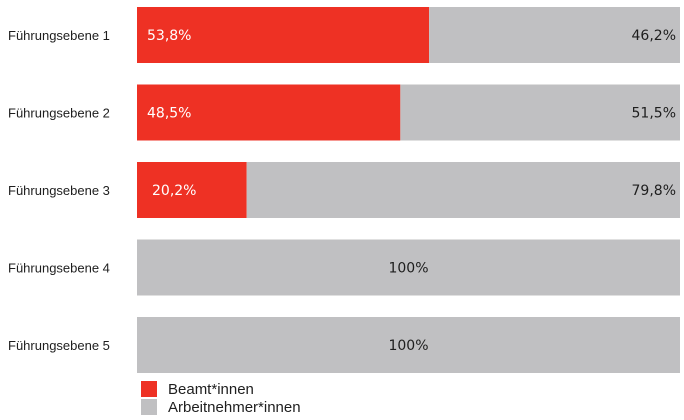 The image size is (684, 420). I want to click on data-label: 48,5%, so click(169, 114).